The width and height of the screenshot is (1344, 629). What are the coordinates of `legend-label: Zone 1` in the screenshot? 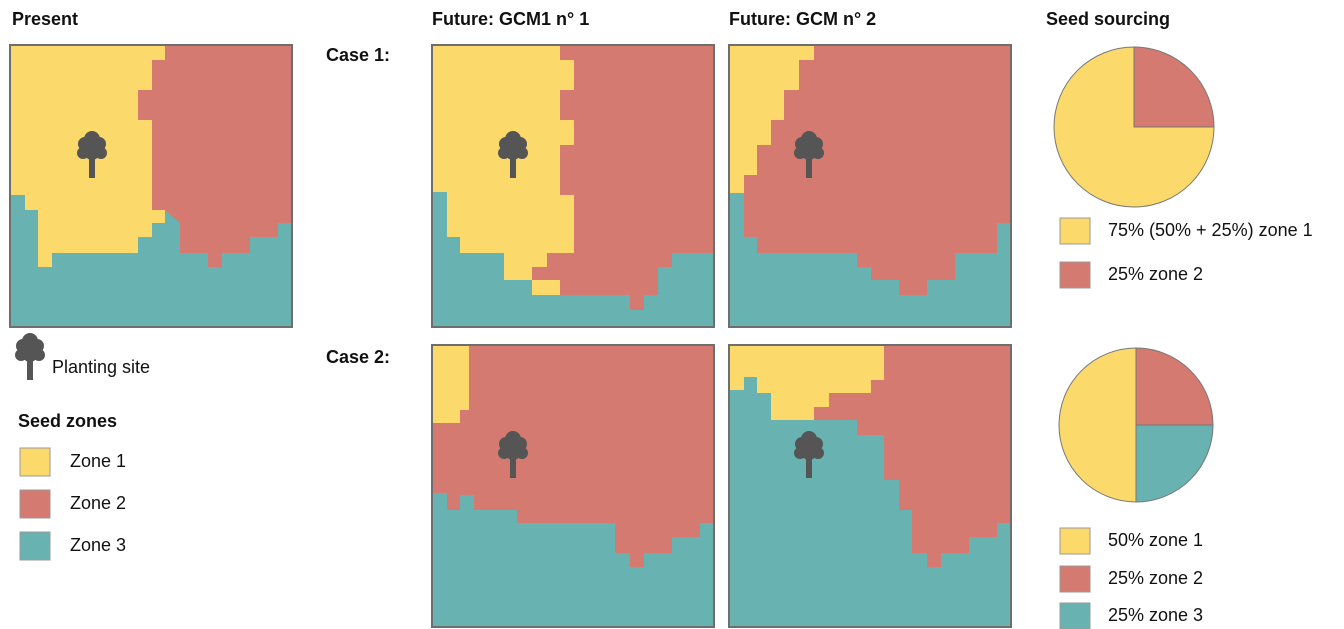 It's located at (98, 461).